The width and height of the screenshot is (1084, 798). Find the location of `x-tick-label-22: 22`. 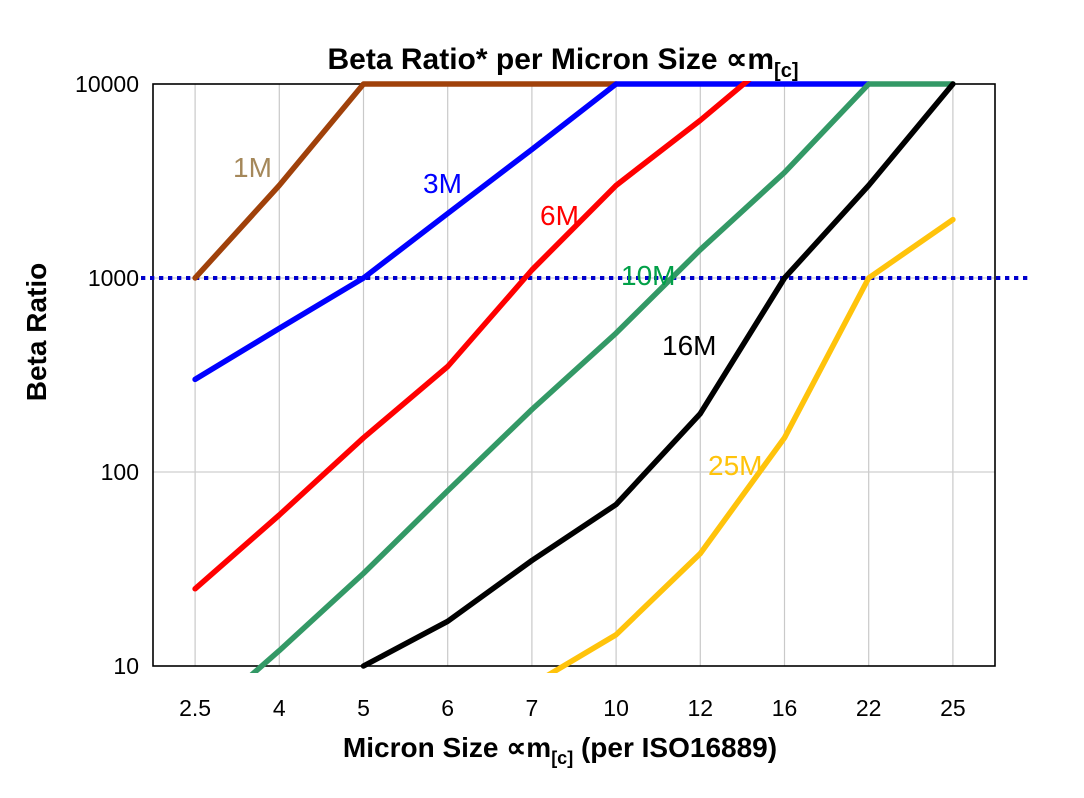

x-tick-label-22: 22 is located at coordinates (869, 708).